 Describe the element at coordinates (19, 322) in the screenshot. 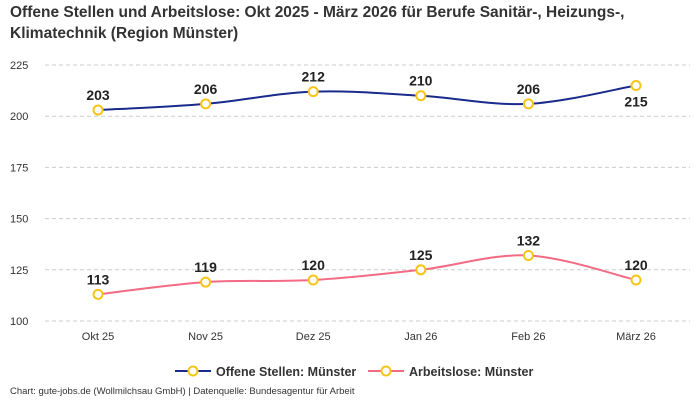

I see `y-tick-label: 100` at that location.